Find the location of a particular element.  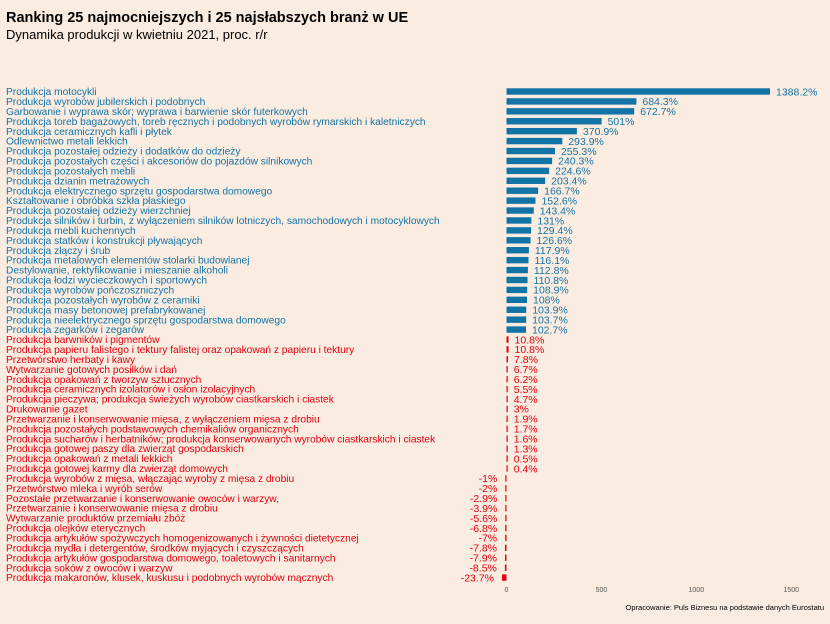

category-label: Produkcja ceramicznych kafli i płytek is located at coordinates (89, 132).